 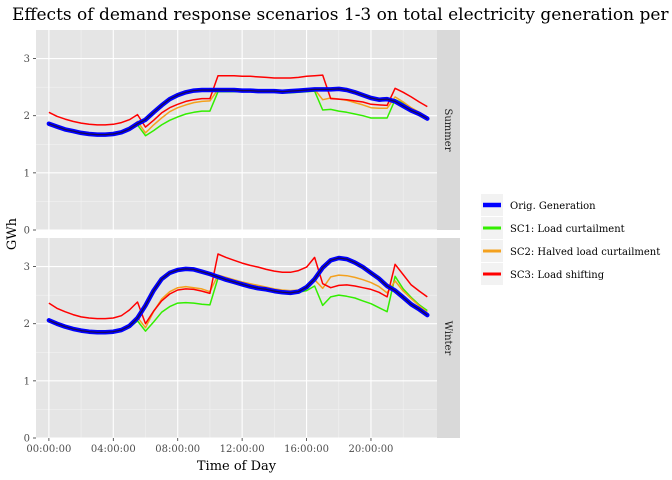 What do you see at coordinates (12, 233) in the screenshot?
I see `y-axis-label: GWh` at bounding box center [12, 233].